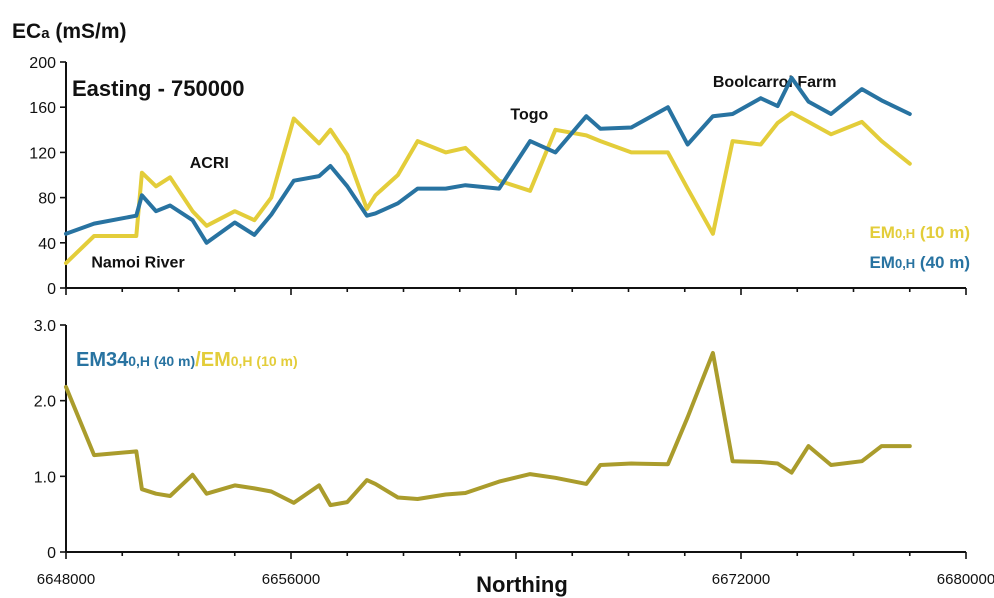  I want to click on y-tick-label: 160, so click(42, 108).